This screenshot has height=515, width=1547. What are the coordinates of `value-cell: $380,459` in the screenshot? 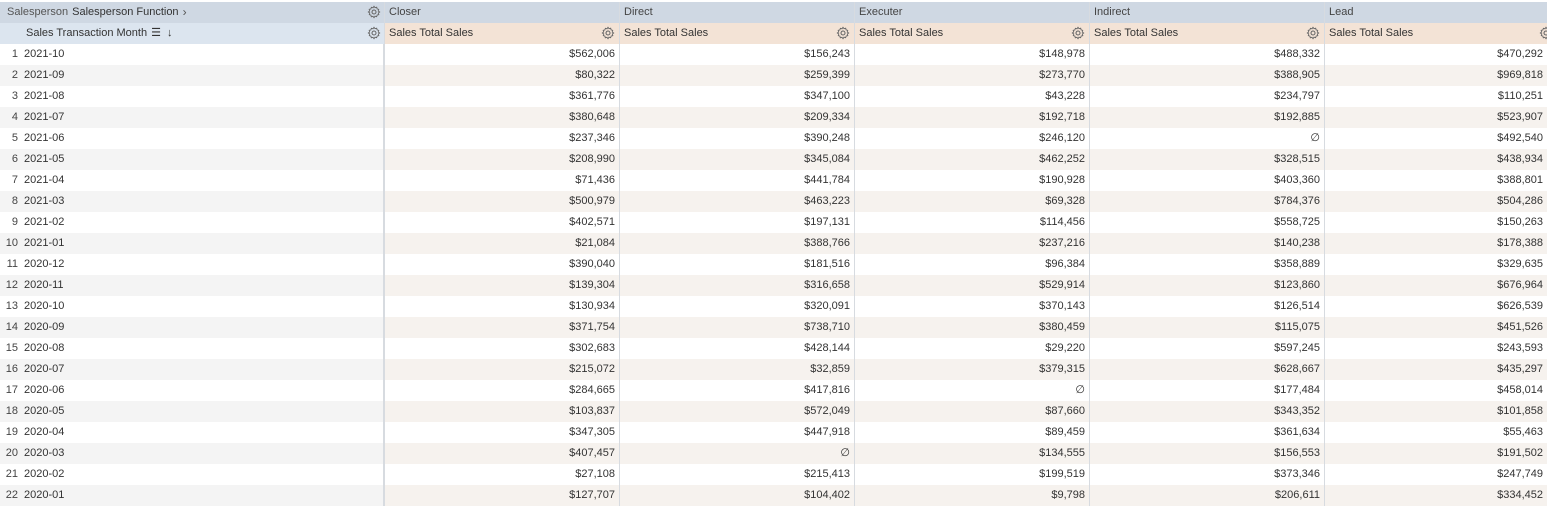 It's located at (971, 327).